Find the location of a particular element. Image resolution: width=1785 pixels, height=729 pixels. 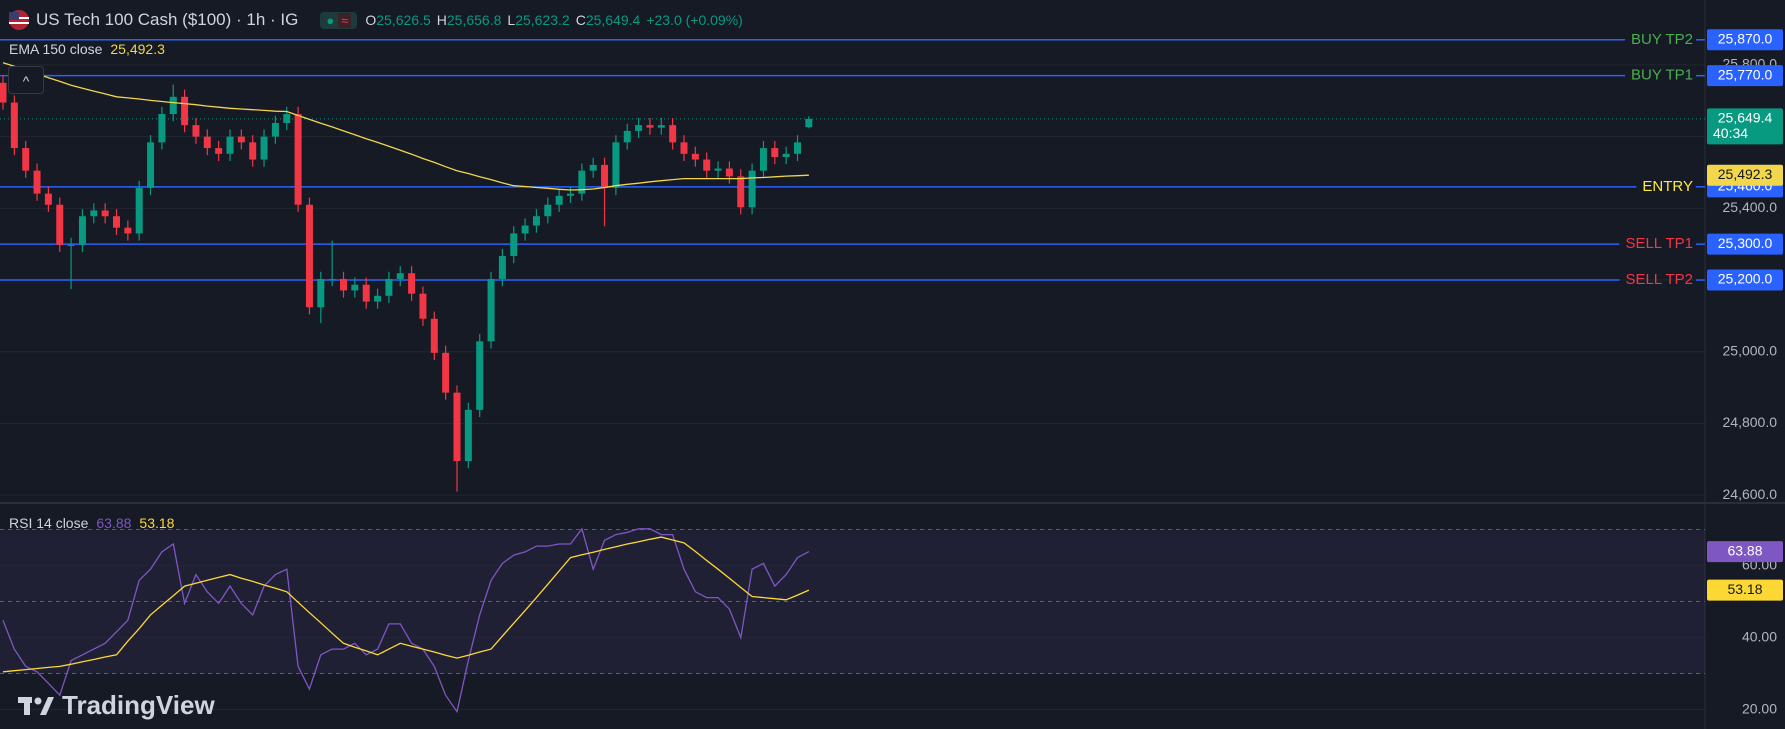

collapse-button: ^ is located at coordinates (26, 80).